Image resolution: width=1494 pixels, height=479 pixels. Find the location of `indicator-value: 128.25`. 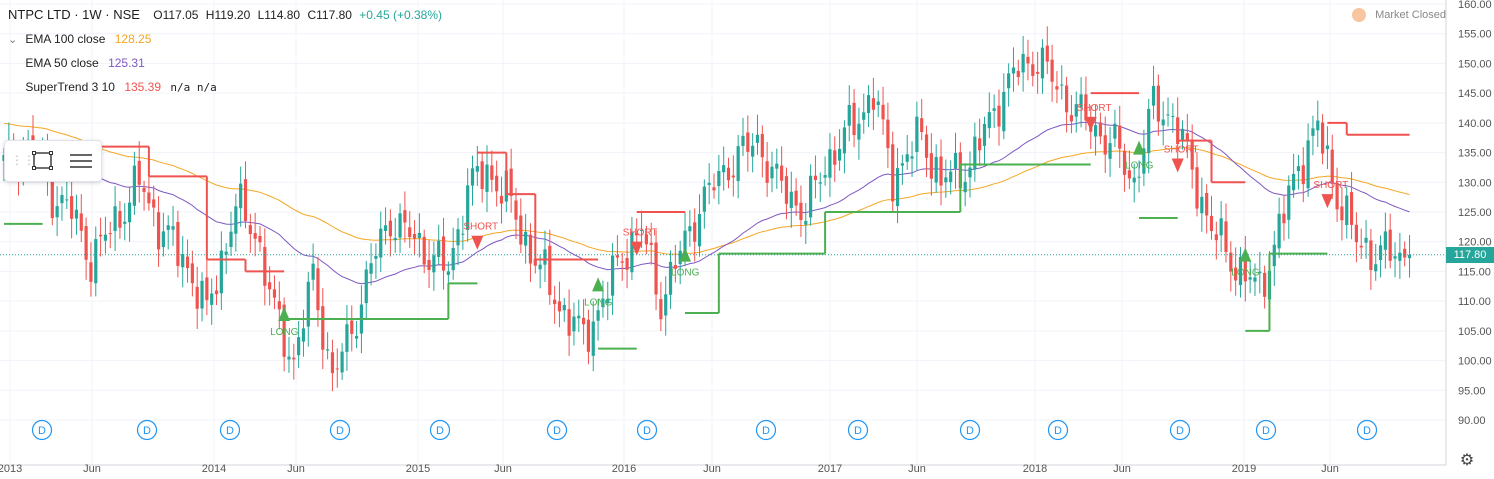

indicator-value: 128.25 is located at coordinates (133, 39).